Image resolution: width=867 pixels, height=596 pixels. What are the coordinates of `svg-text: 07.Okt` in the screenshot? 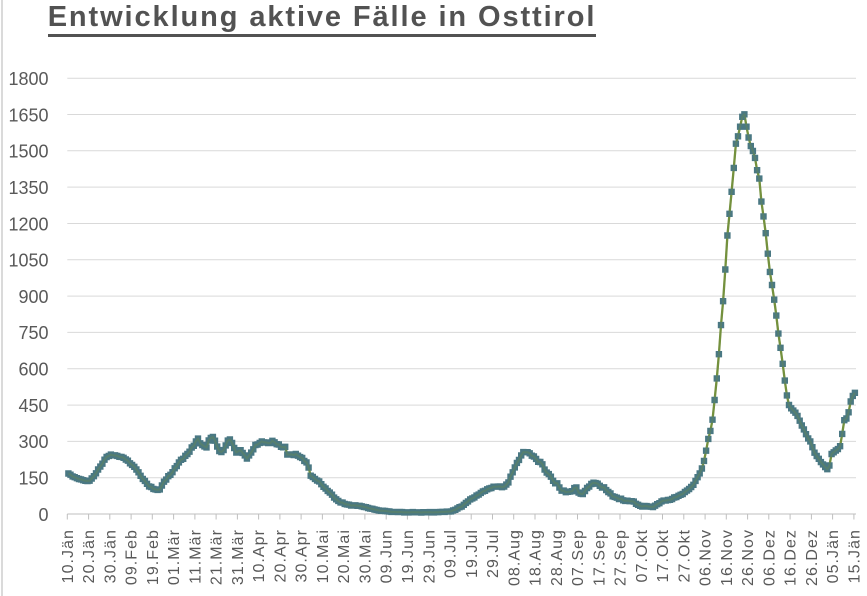 It's located at (642, 555).